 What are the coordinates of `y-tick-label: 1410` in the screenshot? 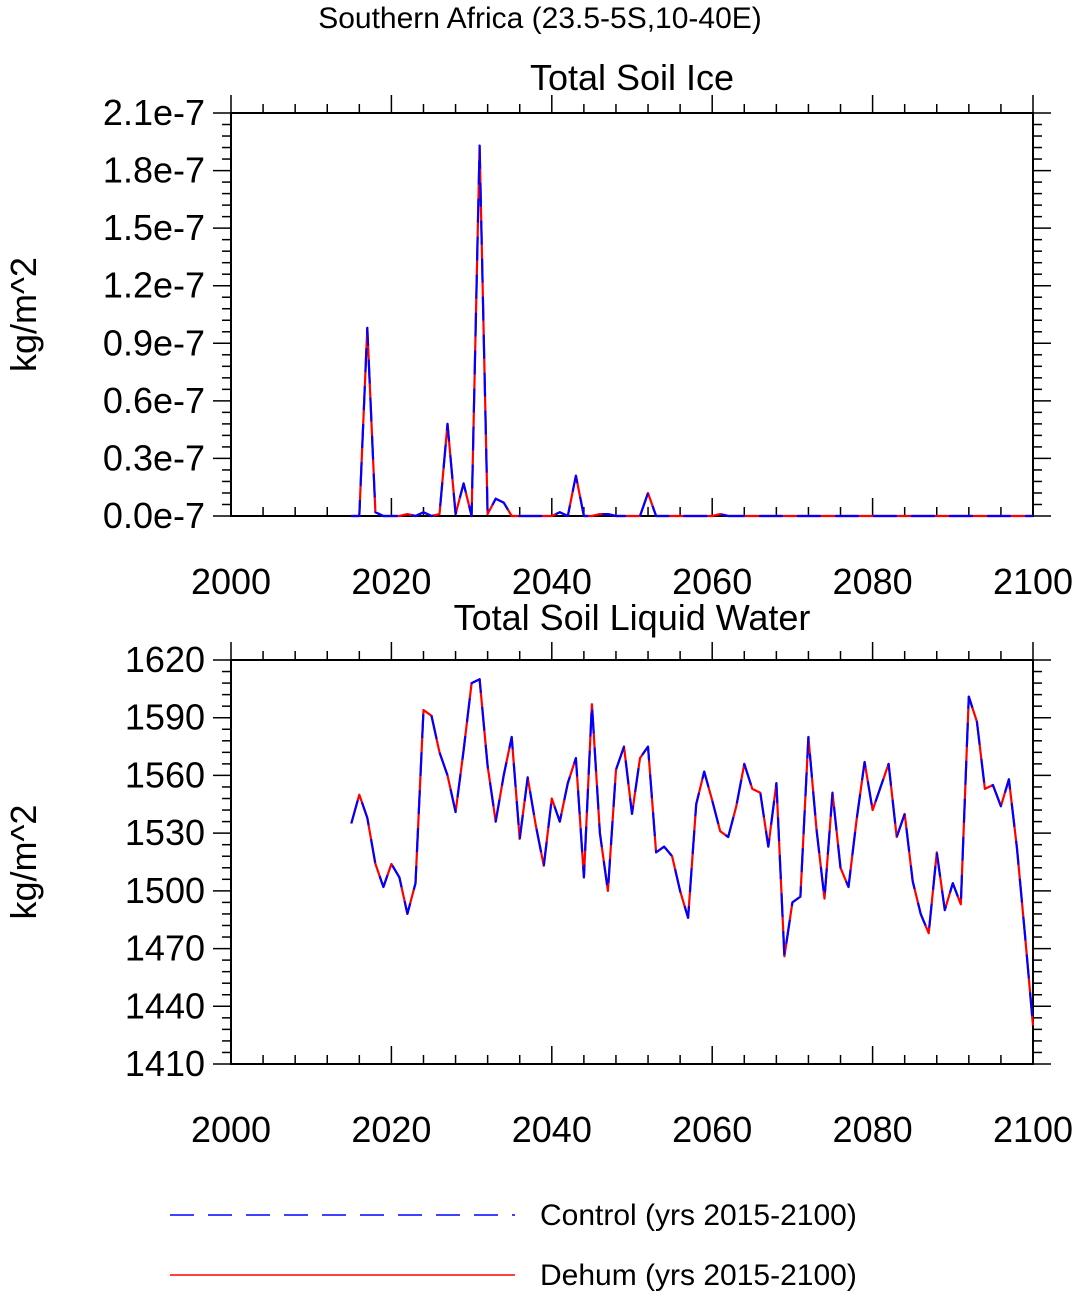 It's located at (165, 1063).